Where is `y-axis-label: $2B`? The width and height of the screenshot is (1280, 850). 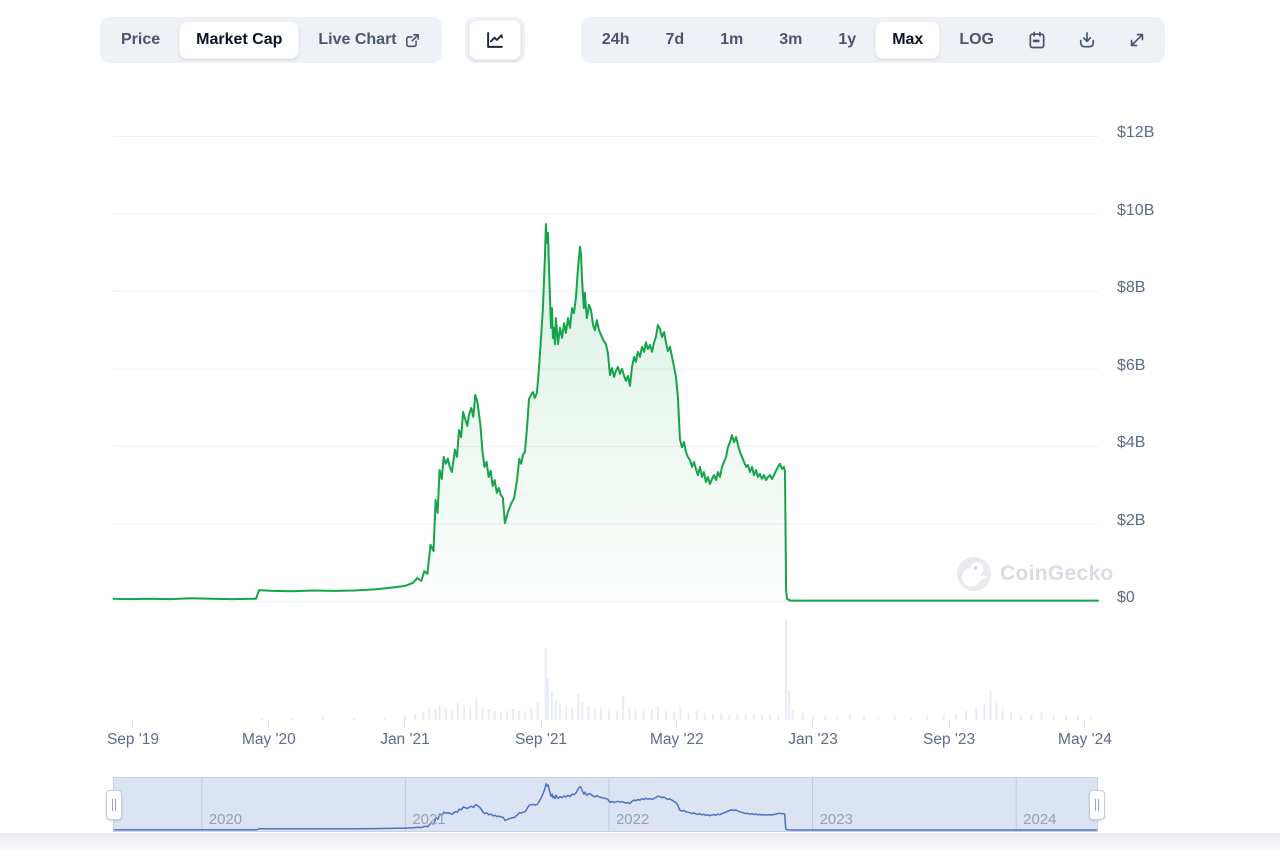 y-axis-label: $2B is located at coordinates (1131, 520).